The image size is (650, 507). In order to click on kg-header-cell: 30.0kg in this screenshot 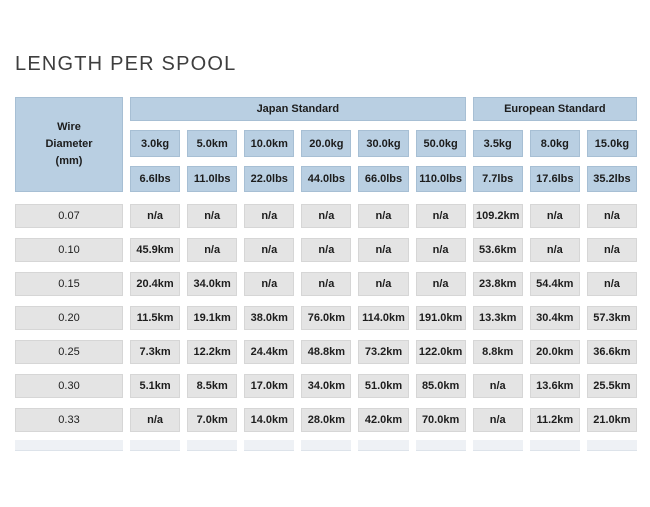, I will do `click(383, 143)`.